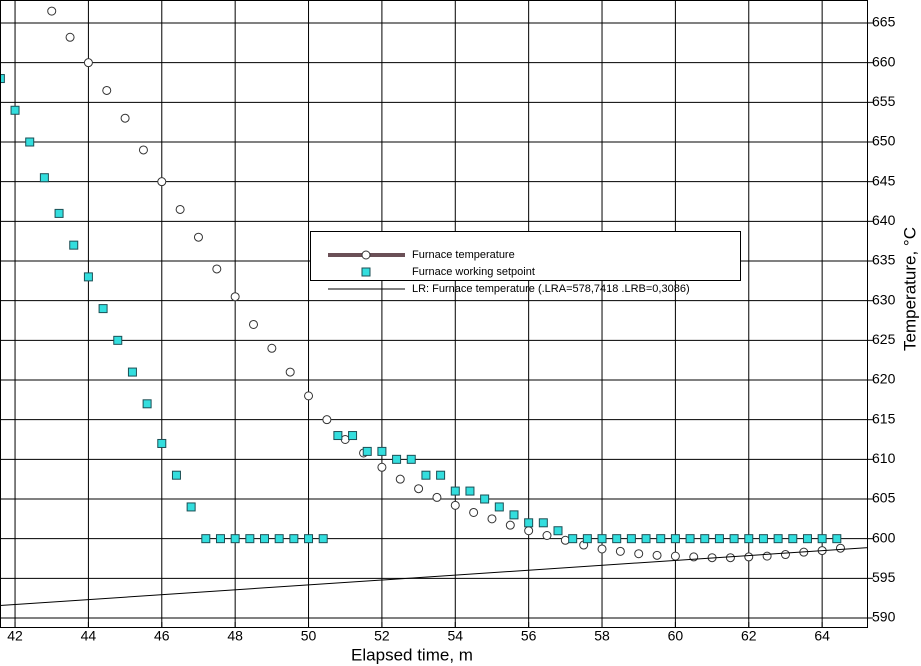  I want to click on y-tick-label: 590, so click(884, 617).